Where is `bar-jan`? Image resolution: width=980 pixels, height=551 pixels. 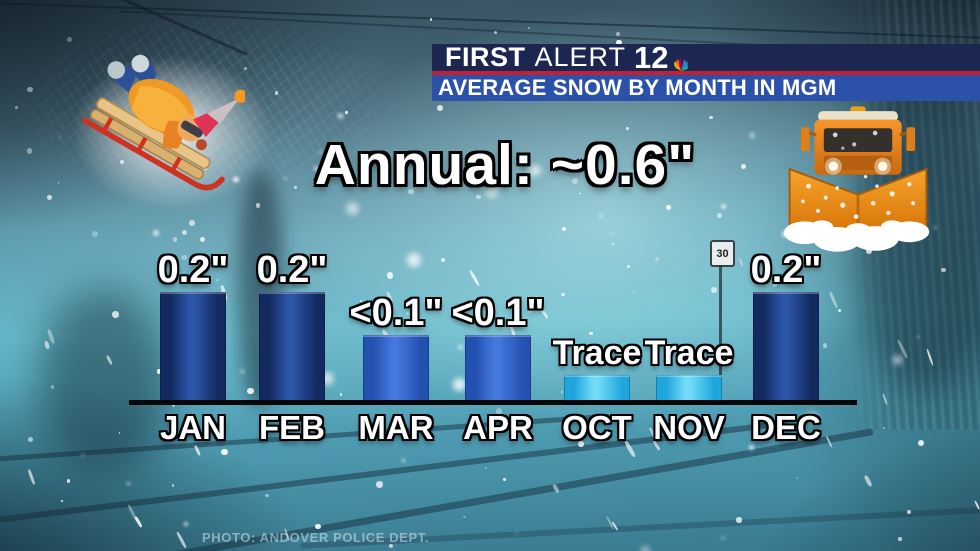 bar-jan is located at coordinates (193, 348).